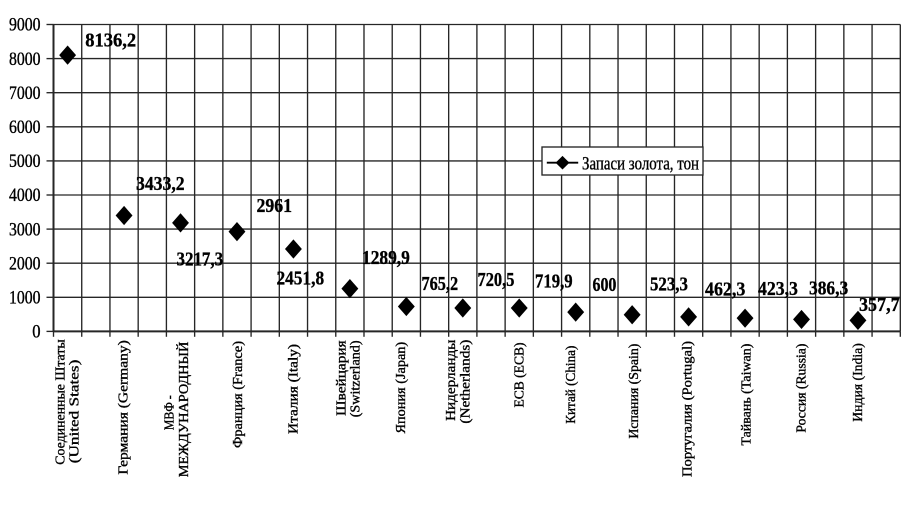 The width and height of the screenshot is (907, 508). Describe the element at coordinates (496, 280) in the screenshot. I see `svg-text: 720,5` at that location.